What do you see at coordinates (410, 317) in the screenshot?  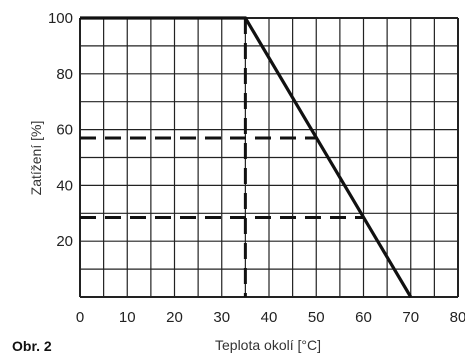 I see `x-tick-label: 70` at bounding box center [410, 317].